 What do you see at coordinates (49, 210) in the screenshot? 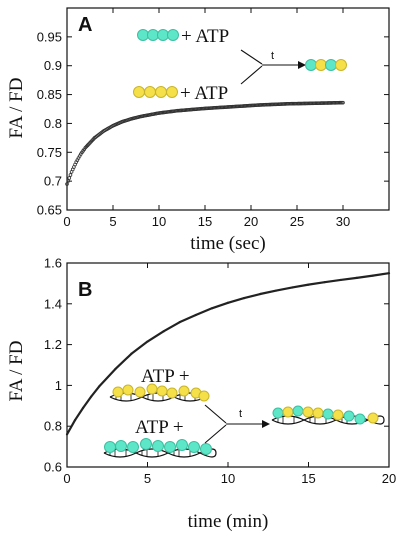
I see `y-tick-label: 0.65` at bounding box center [49, 210].